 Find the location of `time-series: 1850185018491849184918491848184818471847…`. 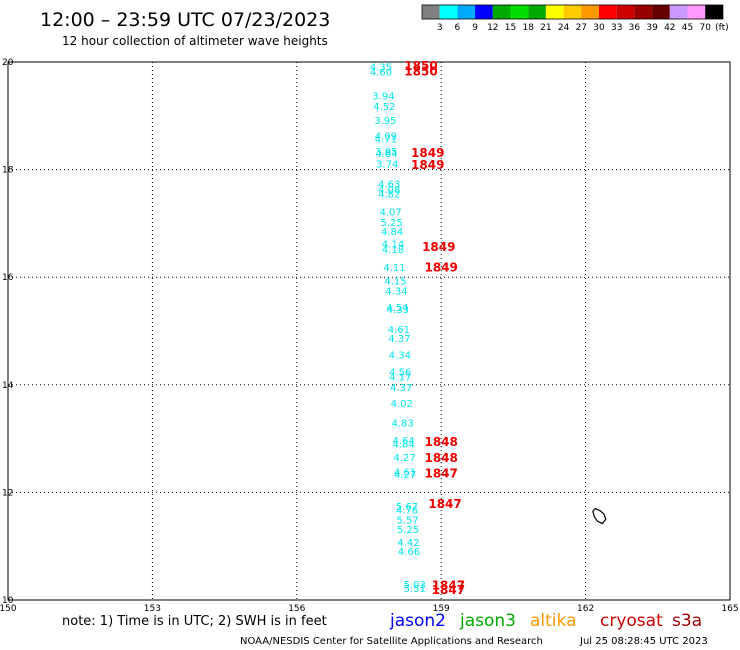

time-series: 1850185018491849184918491848184818471847… is located at coordinates (434, 328).